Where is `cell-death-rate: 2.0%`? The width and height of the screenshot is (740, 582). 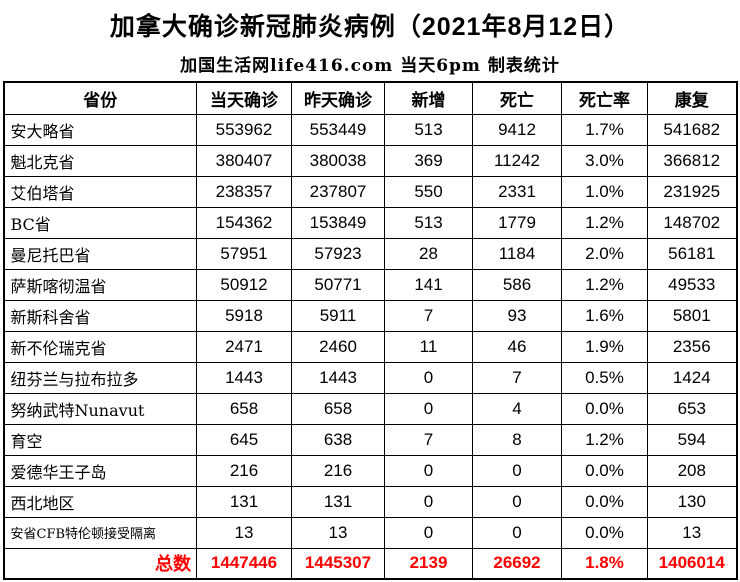
cell-death-rate: 2.0% is located at coordinates (604, 253).